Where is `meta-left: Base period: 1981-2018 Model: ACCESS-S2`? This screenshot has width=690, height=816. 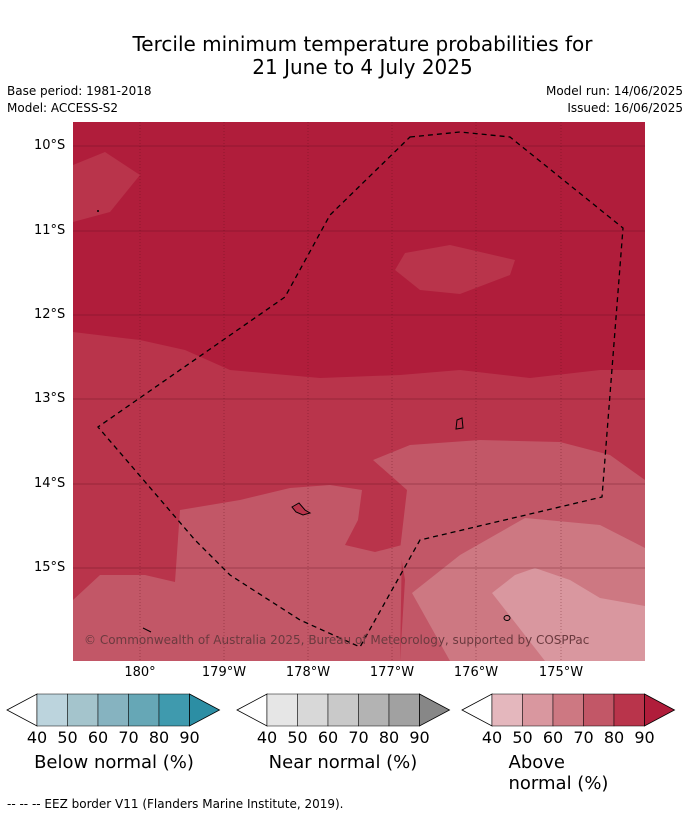
meta-left: Base period: 1981-2018 Model: ACCESS-S2 is located at coordinates (79, 100).